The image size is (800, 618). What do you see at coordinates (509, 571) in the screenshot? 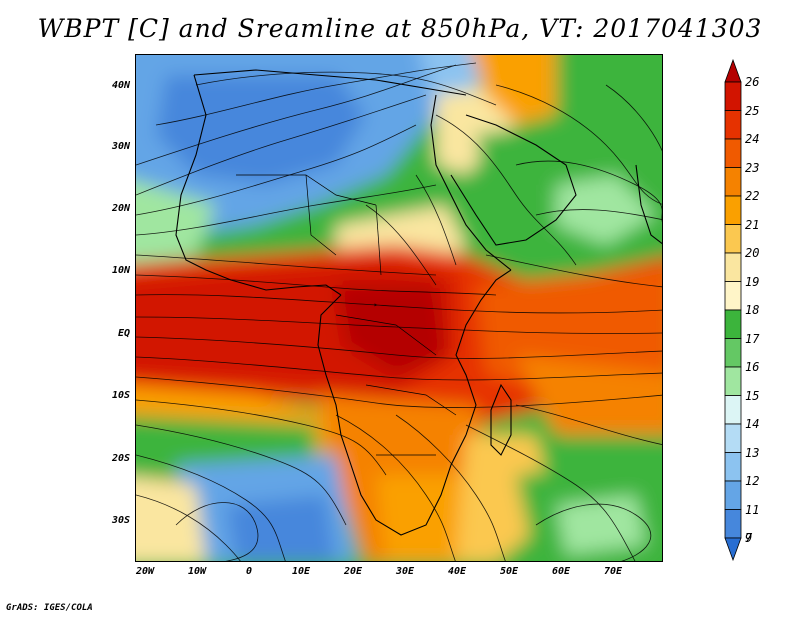
I see `lon-label-50e: 50E` at bounding box center [509, 571].